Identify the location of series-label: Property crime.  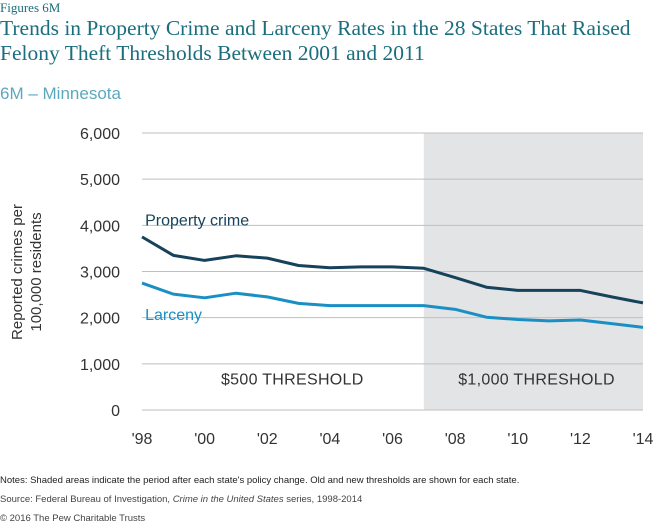
(197, 220).